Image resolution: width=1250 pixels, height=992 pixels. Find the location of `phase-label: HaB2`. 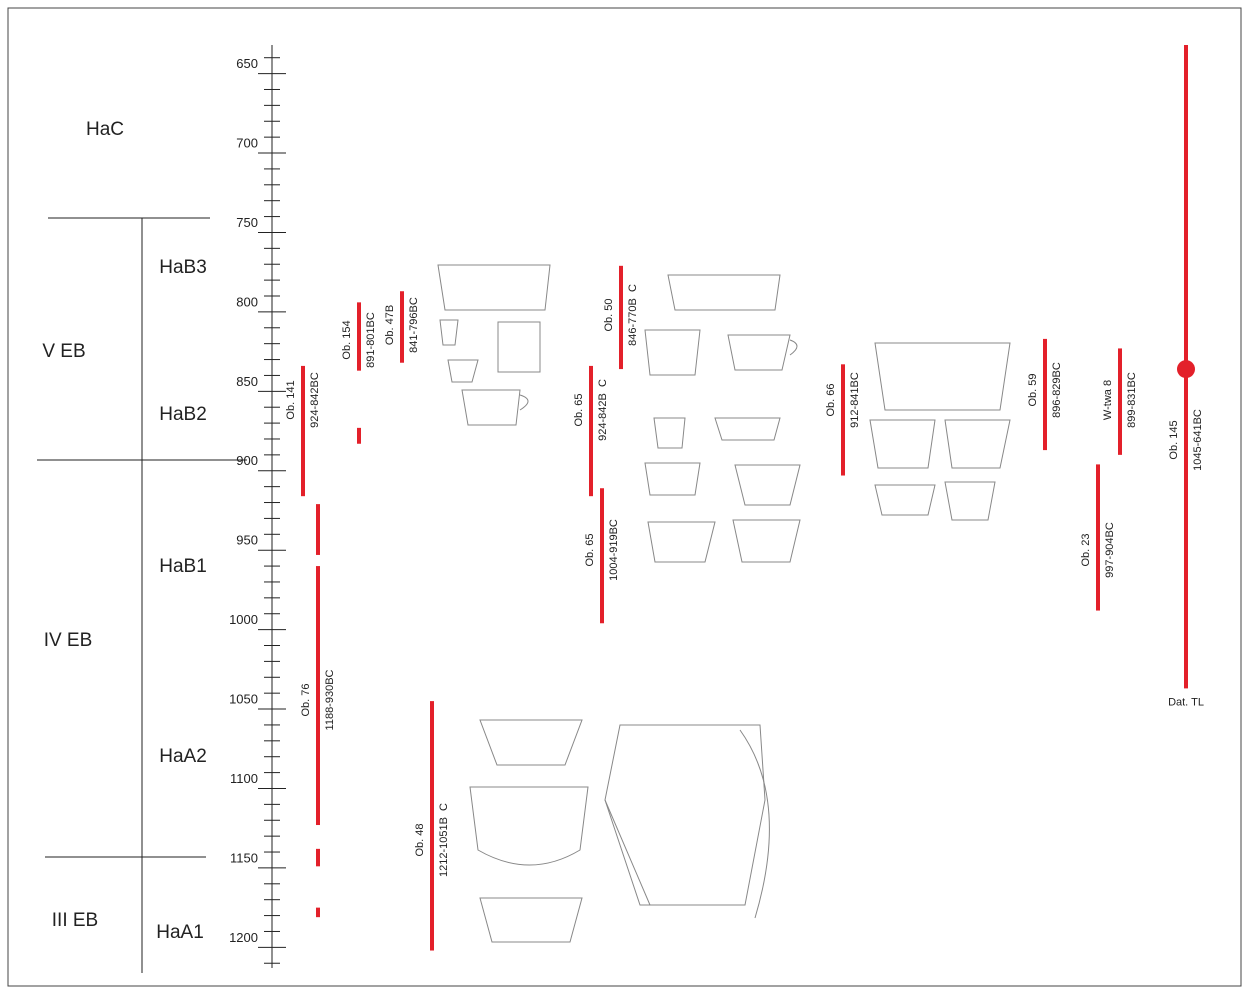

phase-label: HaB2 is located at coordinates (183, 414).